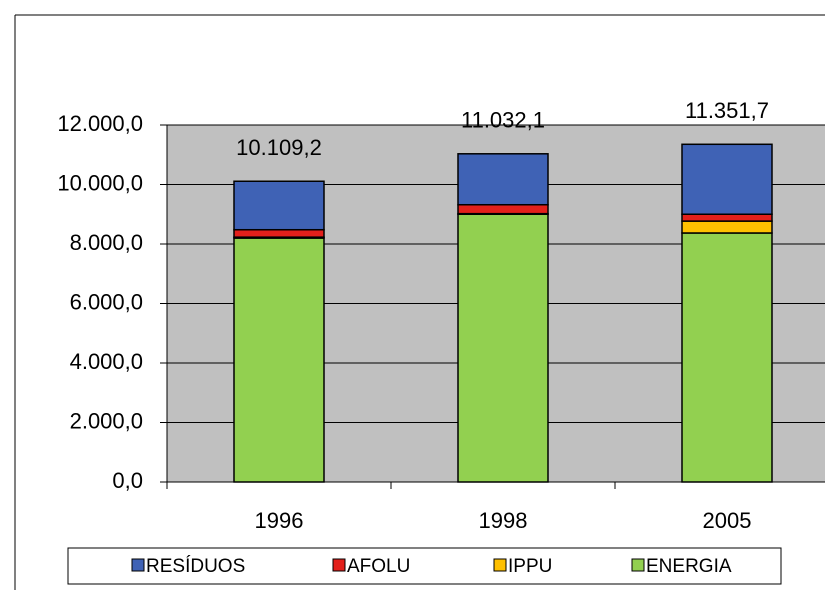 The height and width of the screenshot is (590, 825). Describe the element at coordinates (503, 520) in the screenshot. I see `x-tick-label: 1998` at that location.